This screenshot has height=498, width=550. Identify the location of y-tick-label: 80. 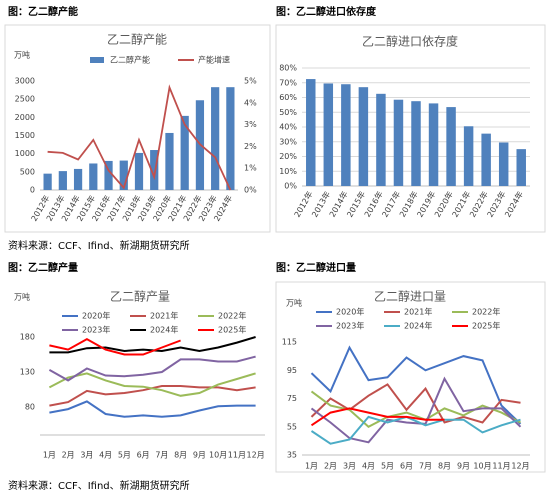
(30, 407).